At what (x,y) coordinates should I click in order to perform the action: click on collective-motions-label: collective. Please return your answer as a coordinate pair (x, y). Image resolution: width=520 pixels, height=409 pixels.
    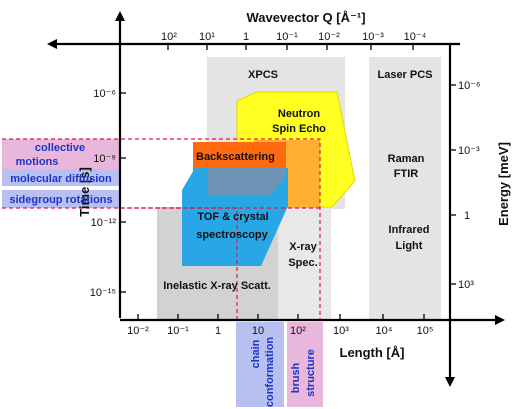
    Looking at the image, I should click on (60, 148).